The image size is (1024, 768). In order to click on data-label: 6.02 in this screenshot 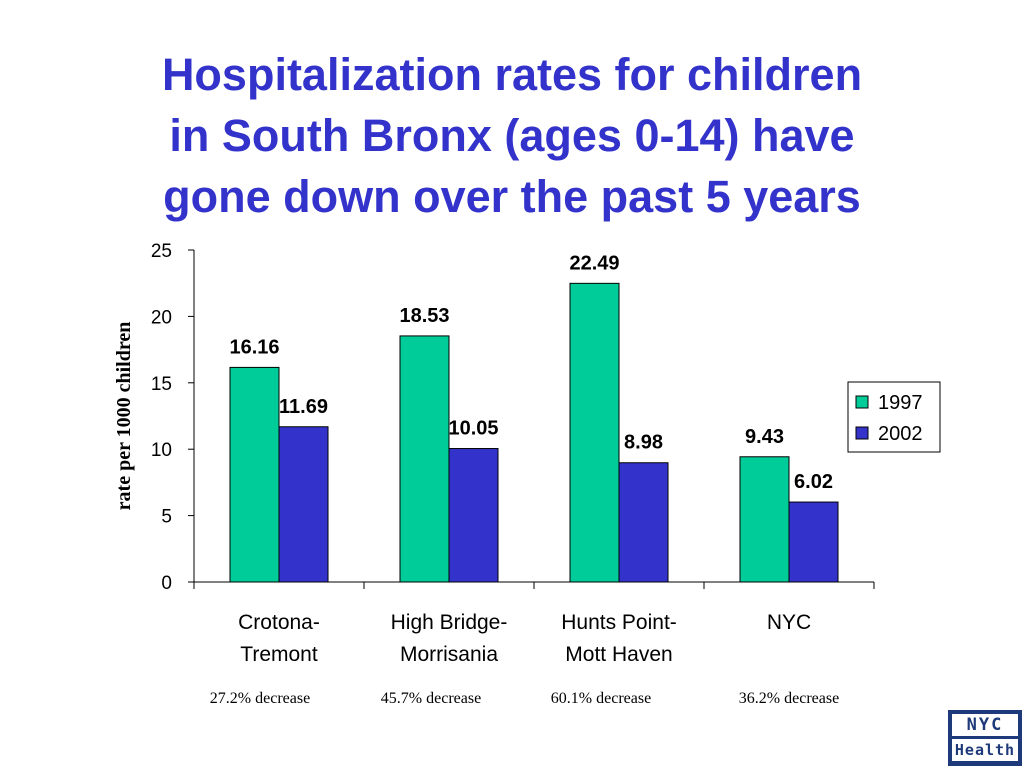, I will do `click(813, 482)`.